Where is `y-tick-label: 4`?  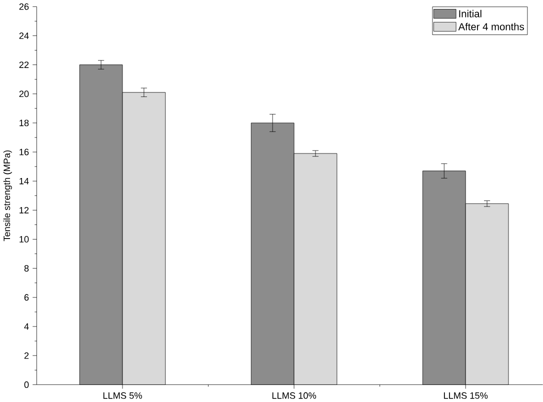 y-tick-label: 4 is located at coordinates (26, 326).